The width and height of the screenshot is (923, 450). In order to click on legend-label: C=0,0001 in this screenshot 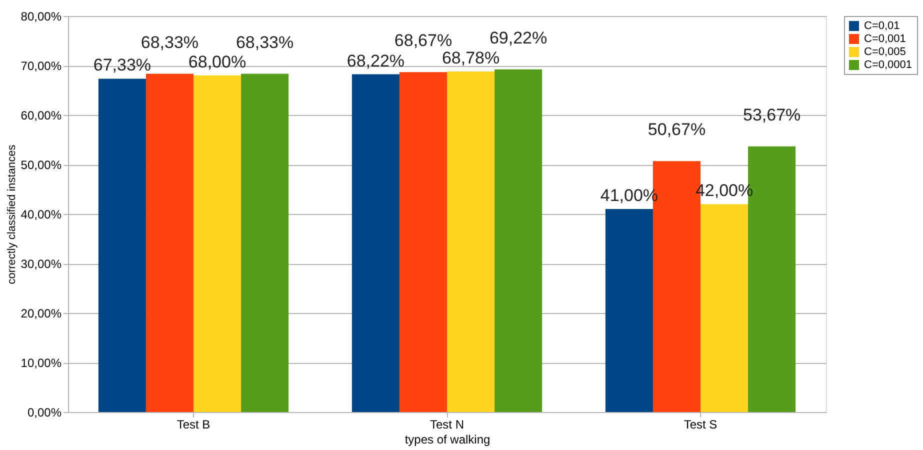, I will do `click(888, 65)`.